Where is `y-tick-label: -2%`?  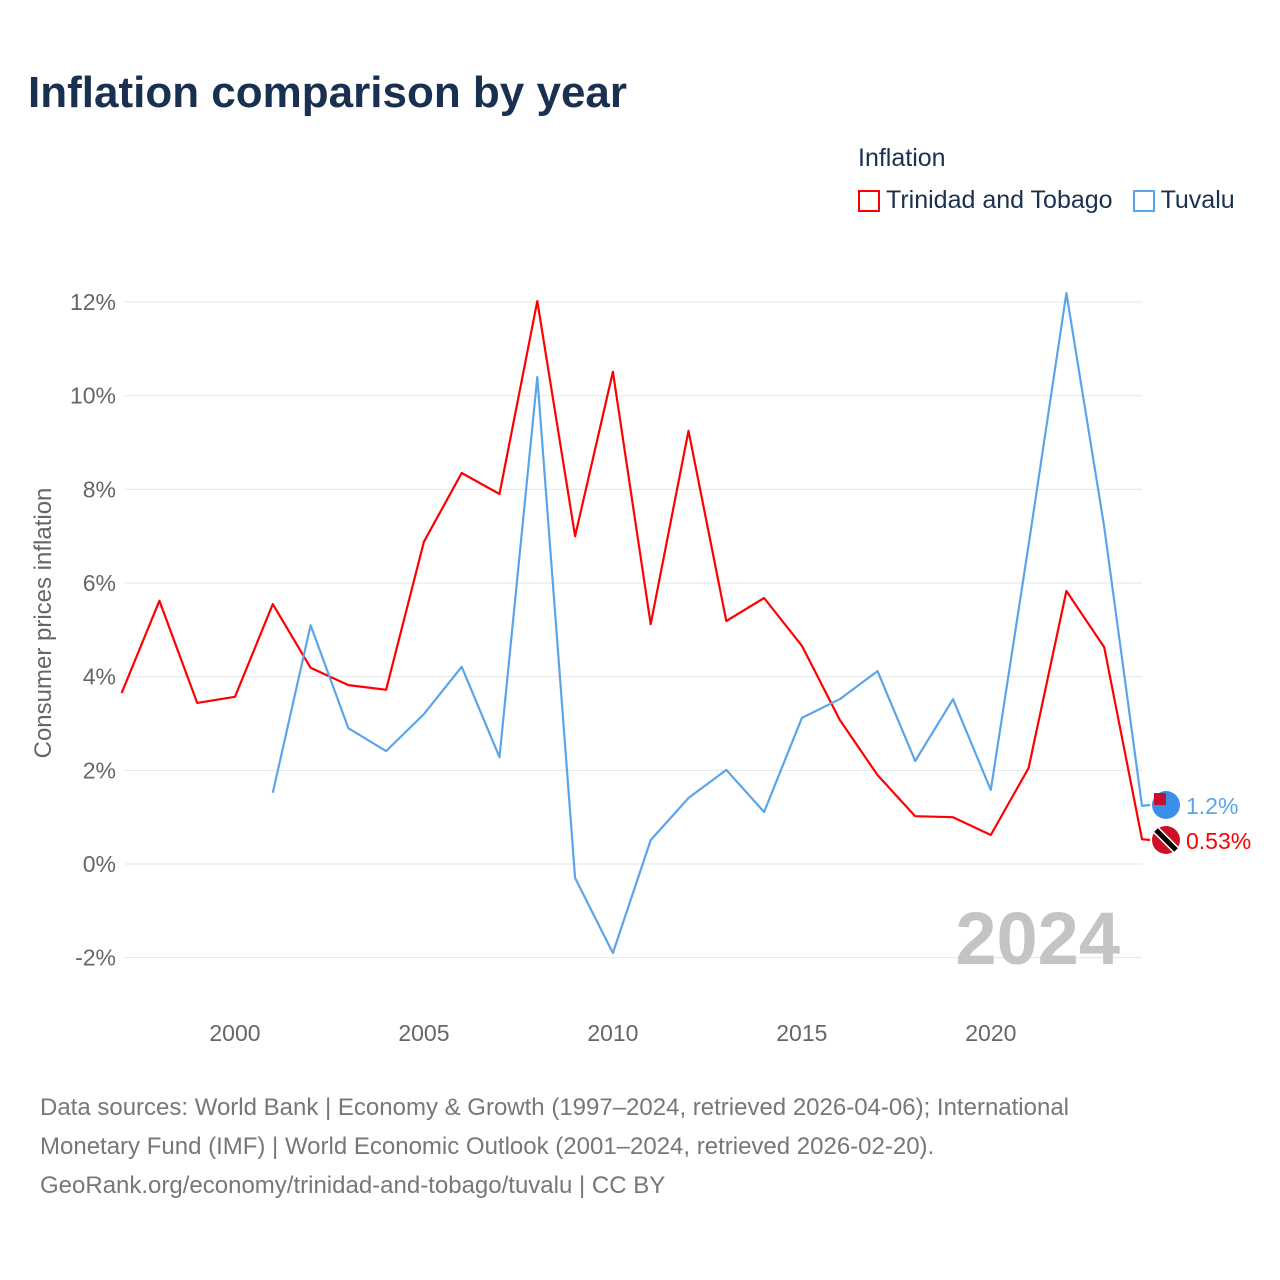
y-tick-label: -2% is located at coordinates (95, 958).